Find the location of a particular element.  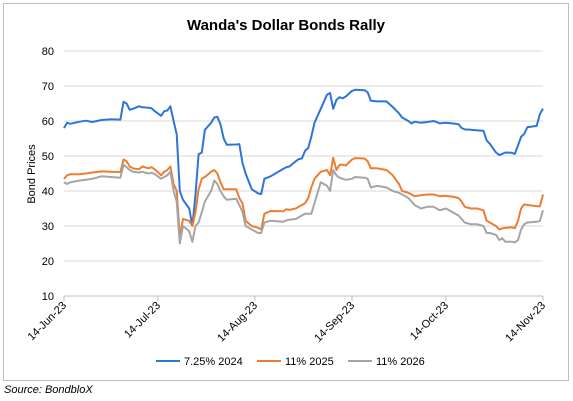

source-note: Source: BondbloX is located at coordinates (48, 390).